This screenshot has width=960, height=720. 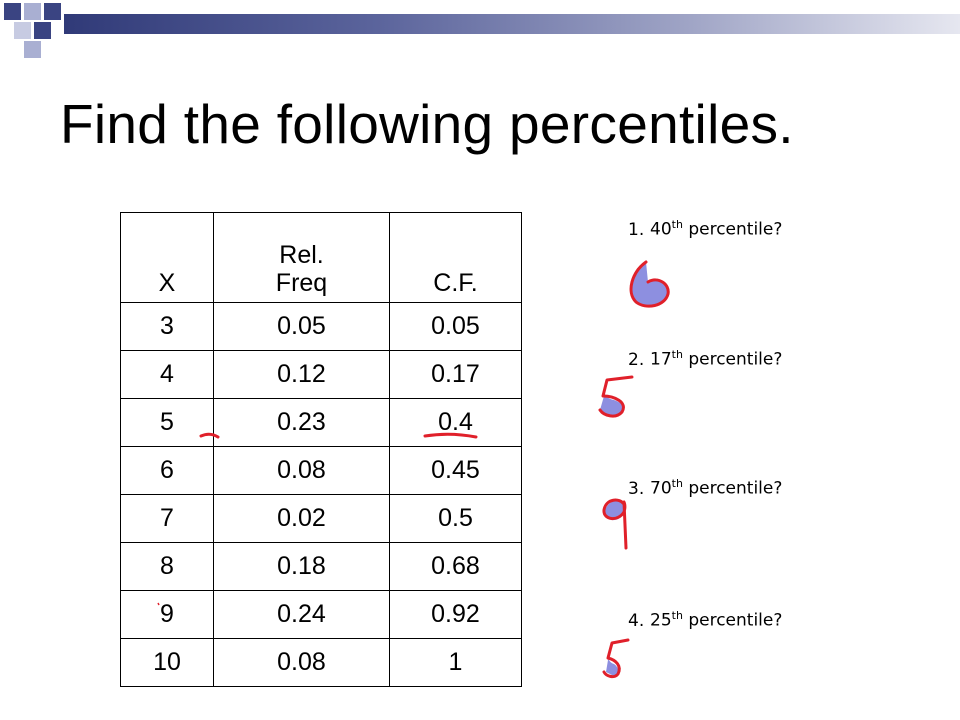 What do you see at coordinates (167, 422) in the screenshot?
I see `cell-x: 5` at bounding box center [167, 422].